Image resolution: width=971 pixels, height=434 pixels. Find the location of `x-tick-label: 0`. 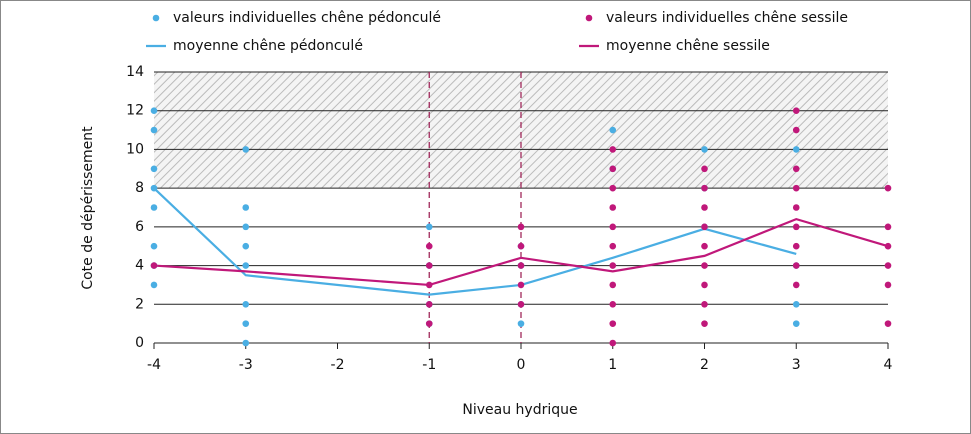

x-tick-label: 0 is located at coordinates (521, 365).